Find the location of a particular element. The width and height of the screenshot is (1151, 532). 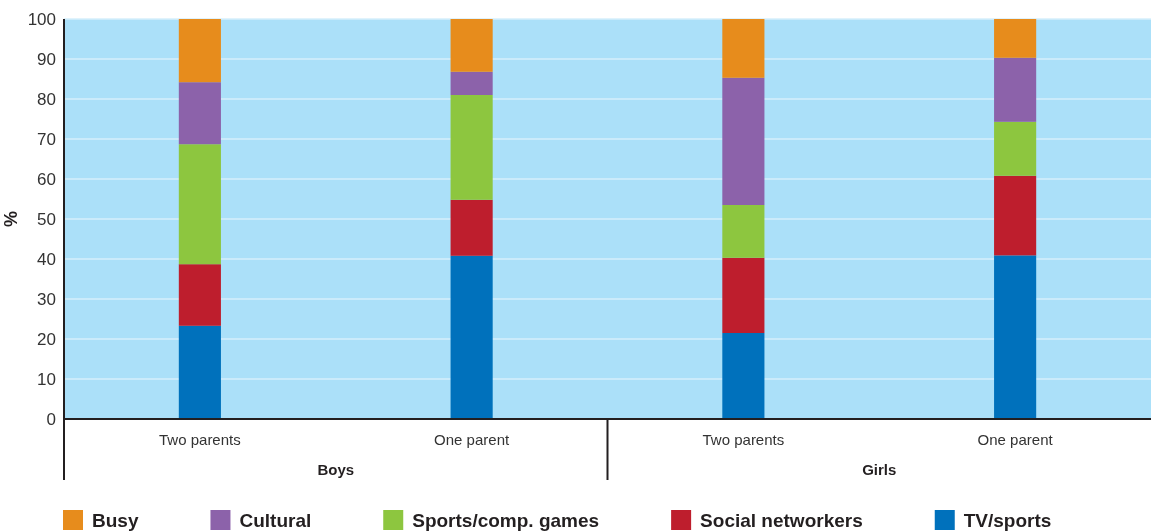

legend-label: Cultural is located at coordinates (275, 520).